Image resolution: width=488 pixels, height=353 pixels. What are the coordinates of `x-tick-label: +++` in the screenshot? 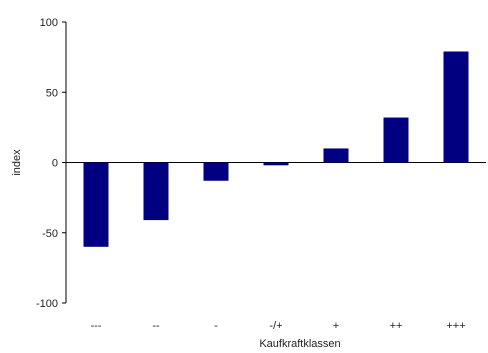 It's located at (455, 326).